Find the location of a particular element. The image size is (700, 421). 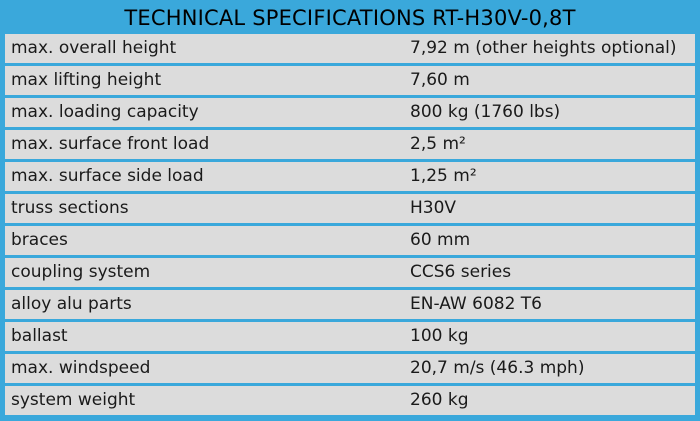

spec-label: alloy alu parts is located at coordinates (71, 304).